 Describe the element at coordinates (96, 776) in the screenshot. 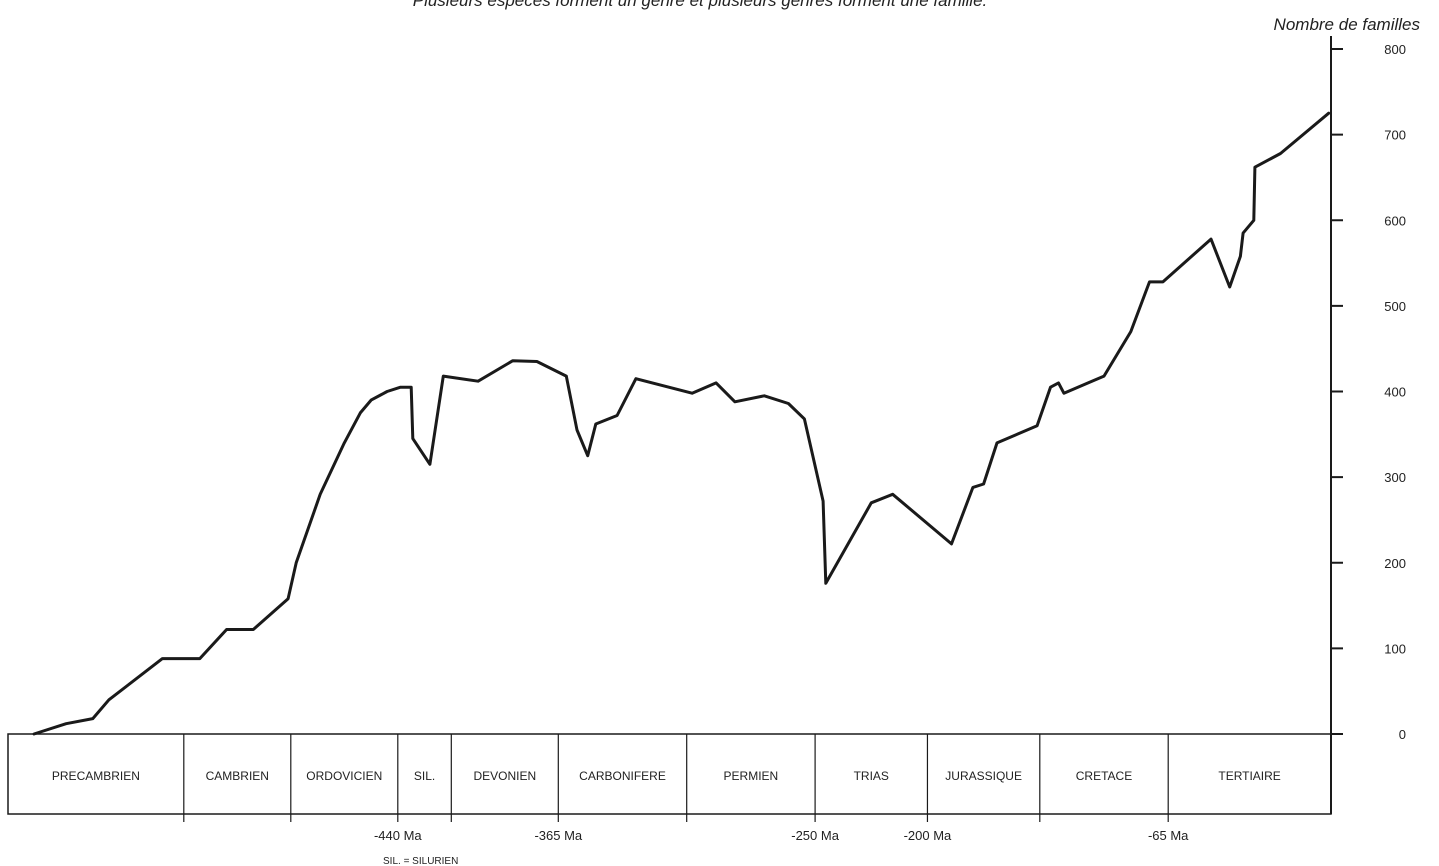

I see `period-label: PRECAMBRIEN` at that location.